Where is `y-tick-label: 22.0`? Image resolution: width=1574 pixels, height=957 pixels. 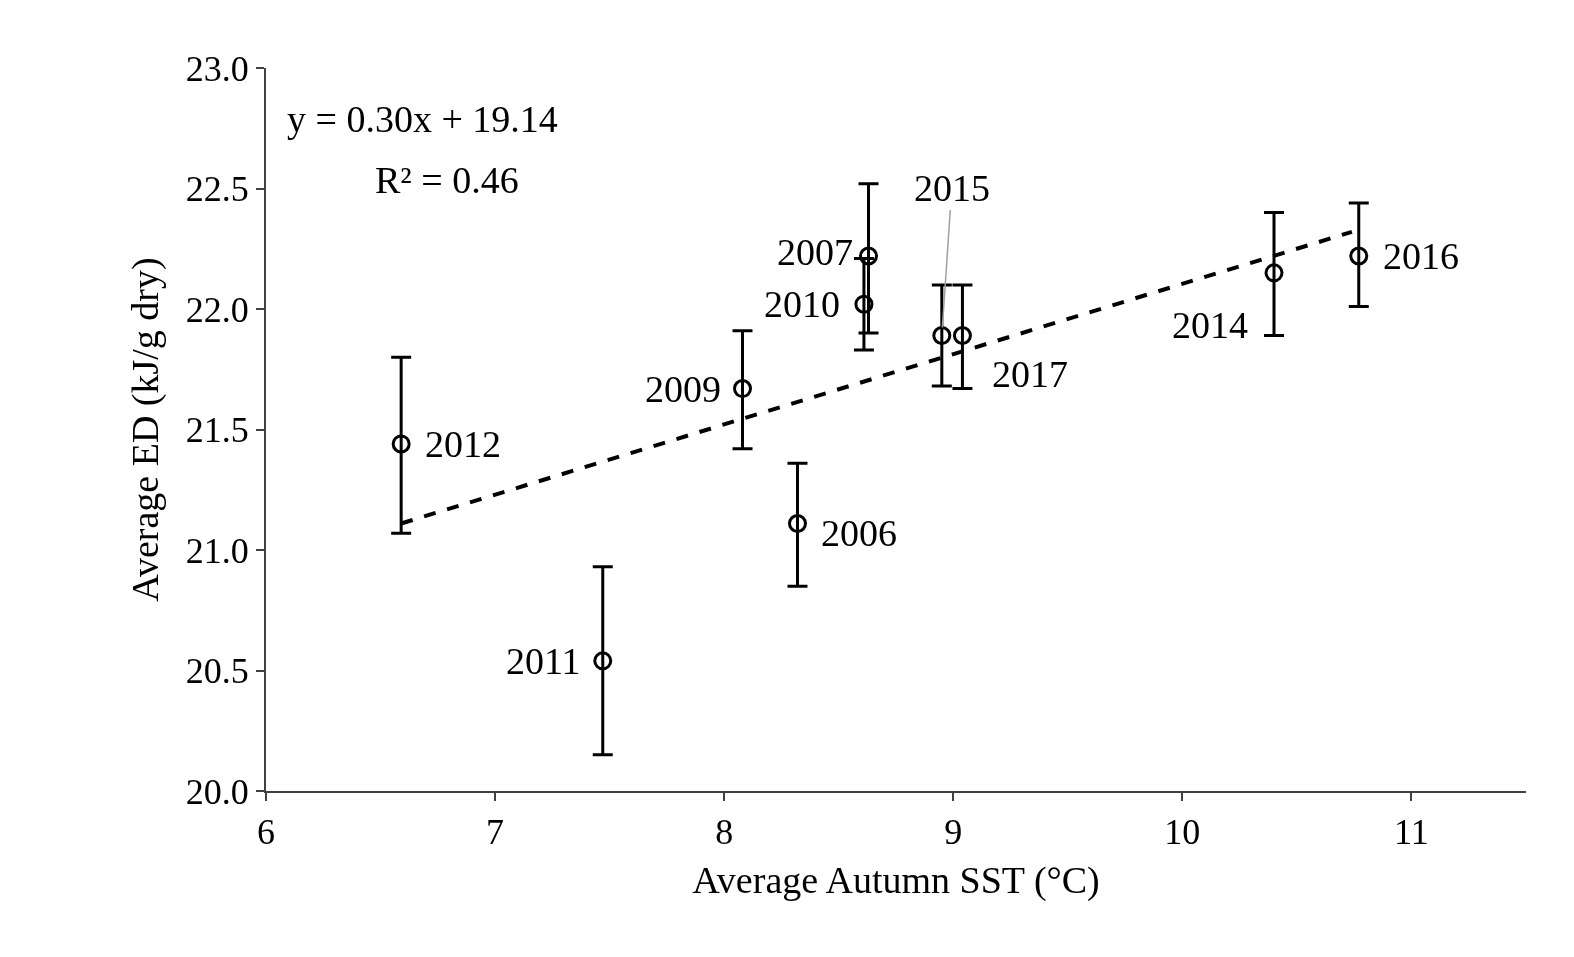 y-tick-label: 22.0 is located at coordinates (217, 309).